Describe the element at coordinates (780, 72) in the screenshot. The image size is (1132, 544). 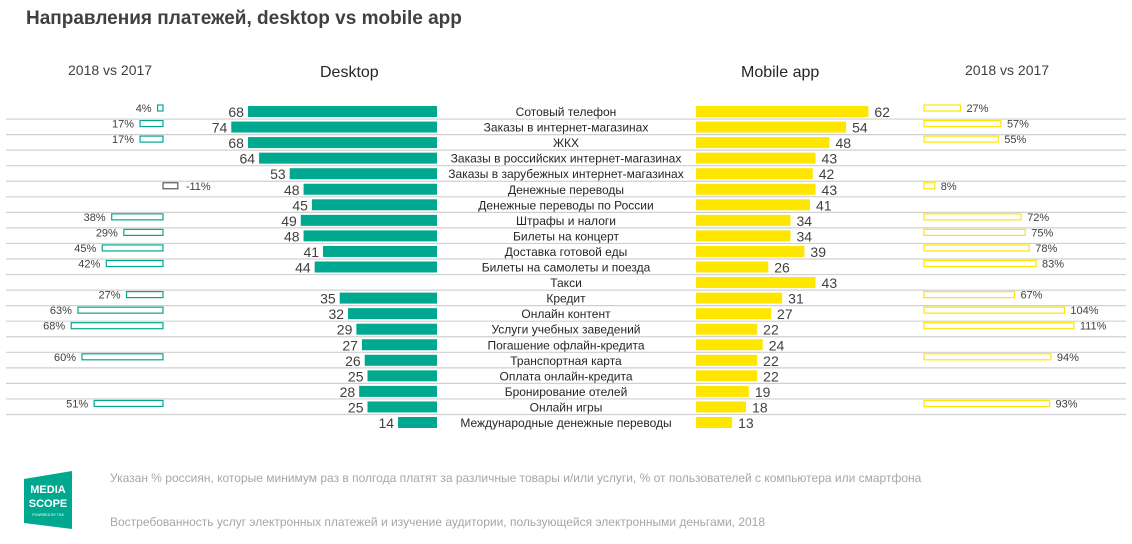
I see `mobile-header: Mobile app` at that location.